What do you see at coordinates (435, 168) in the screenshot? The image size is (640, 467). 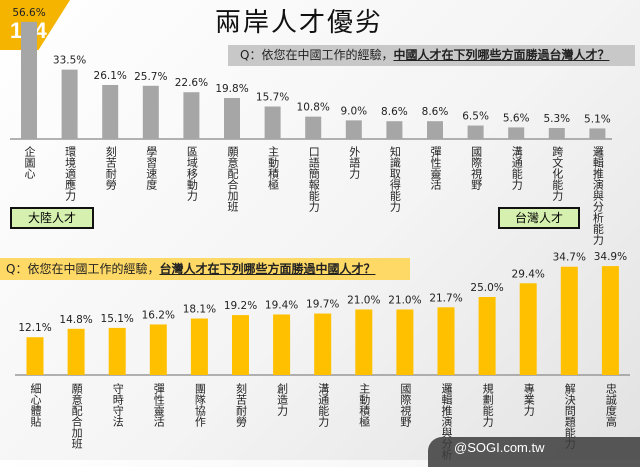 I see `top-category-label: 彈性靈活` at bounding box center [435, 168].